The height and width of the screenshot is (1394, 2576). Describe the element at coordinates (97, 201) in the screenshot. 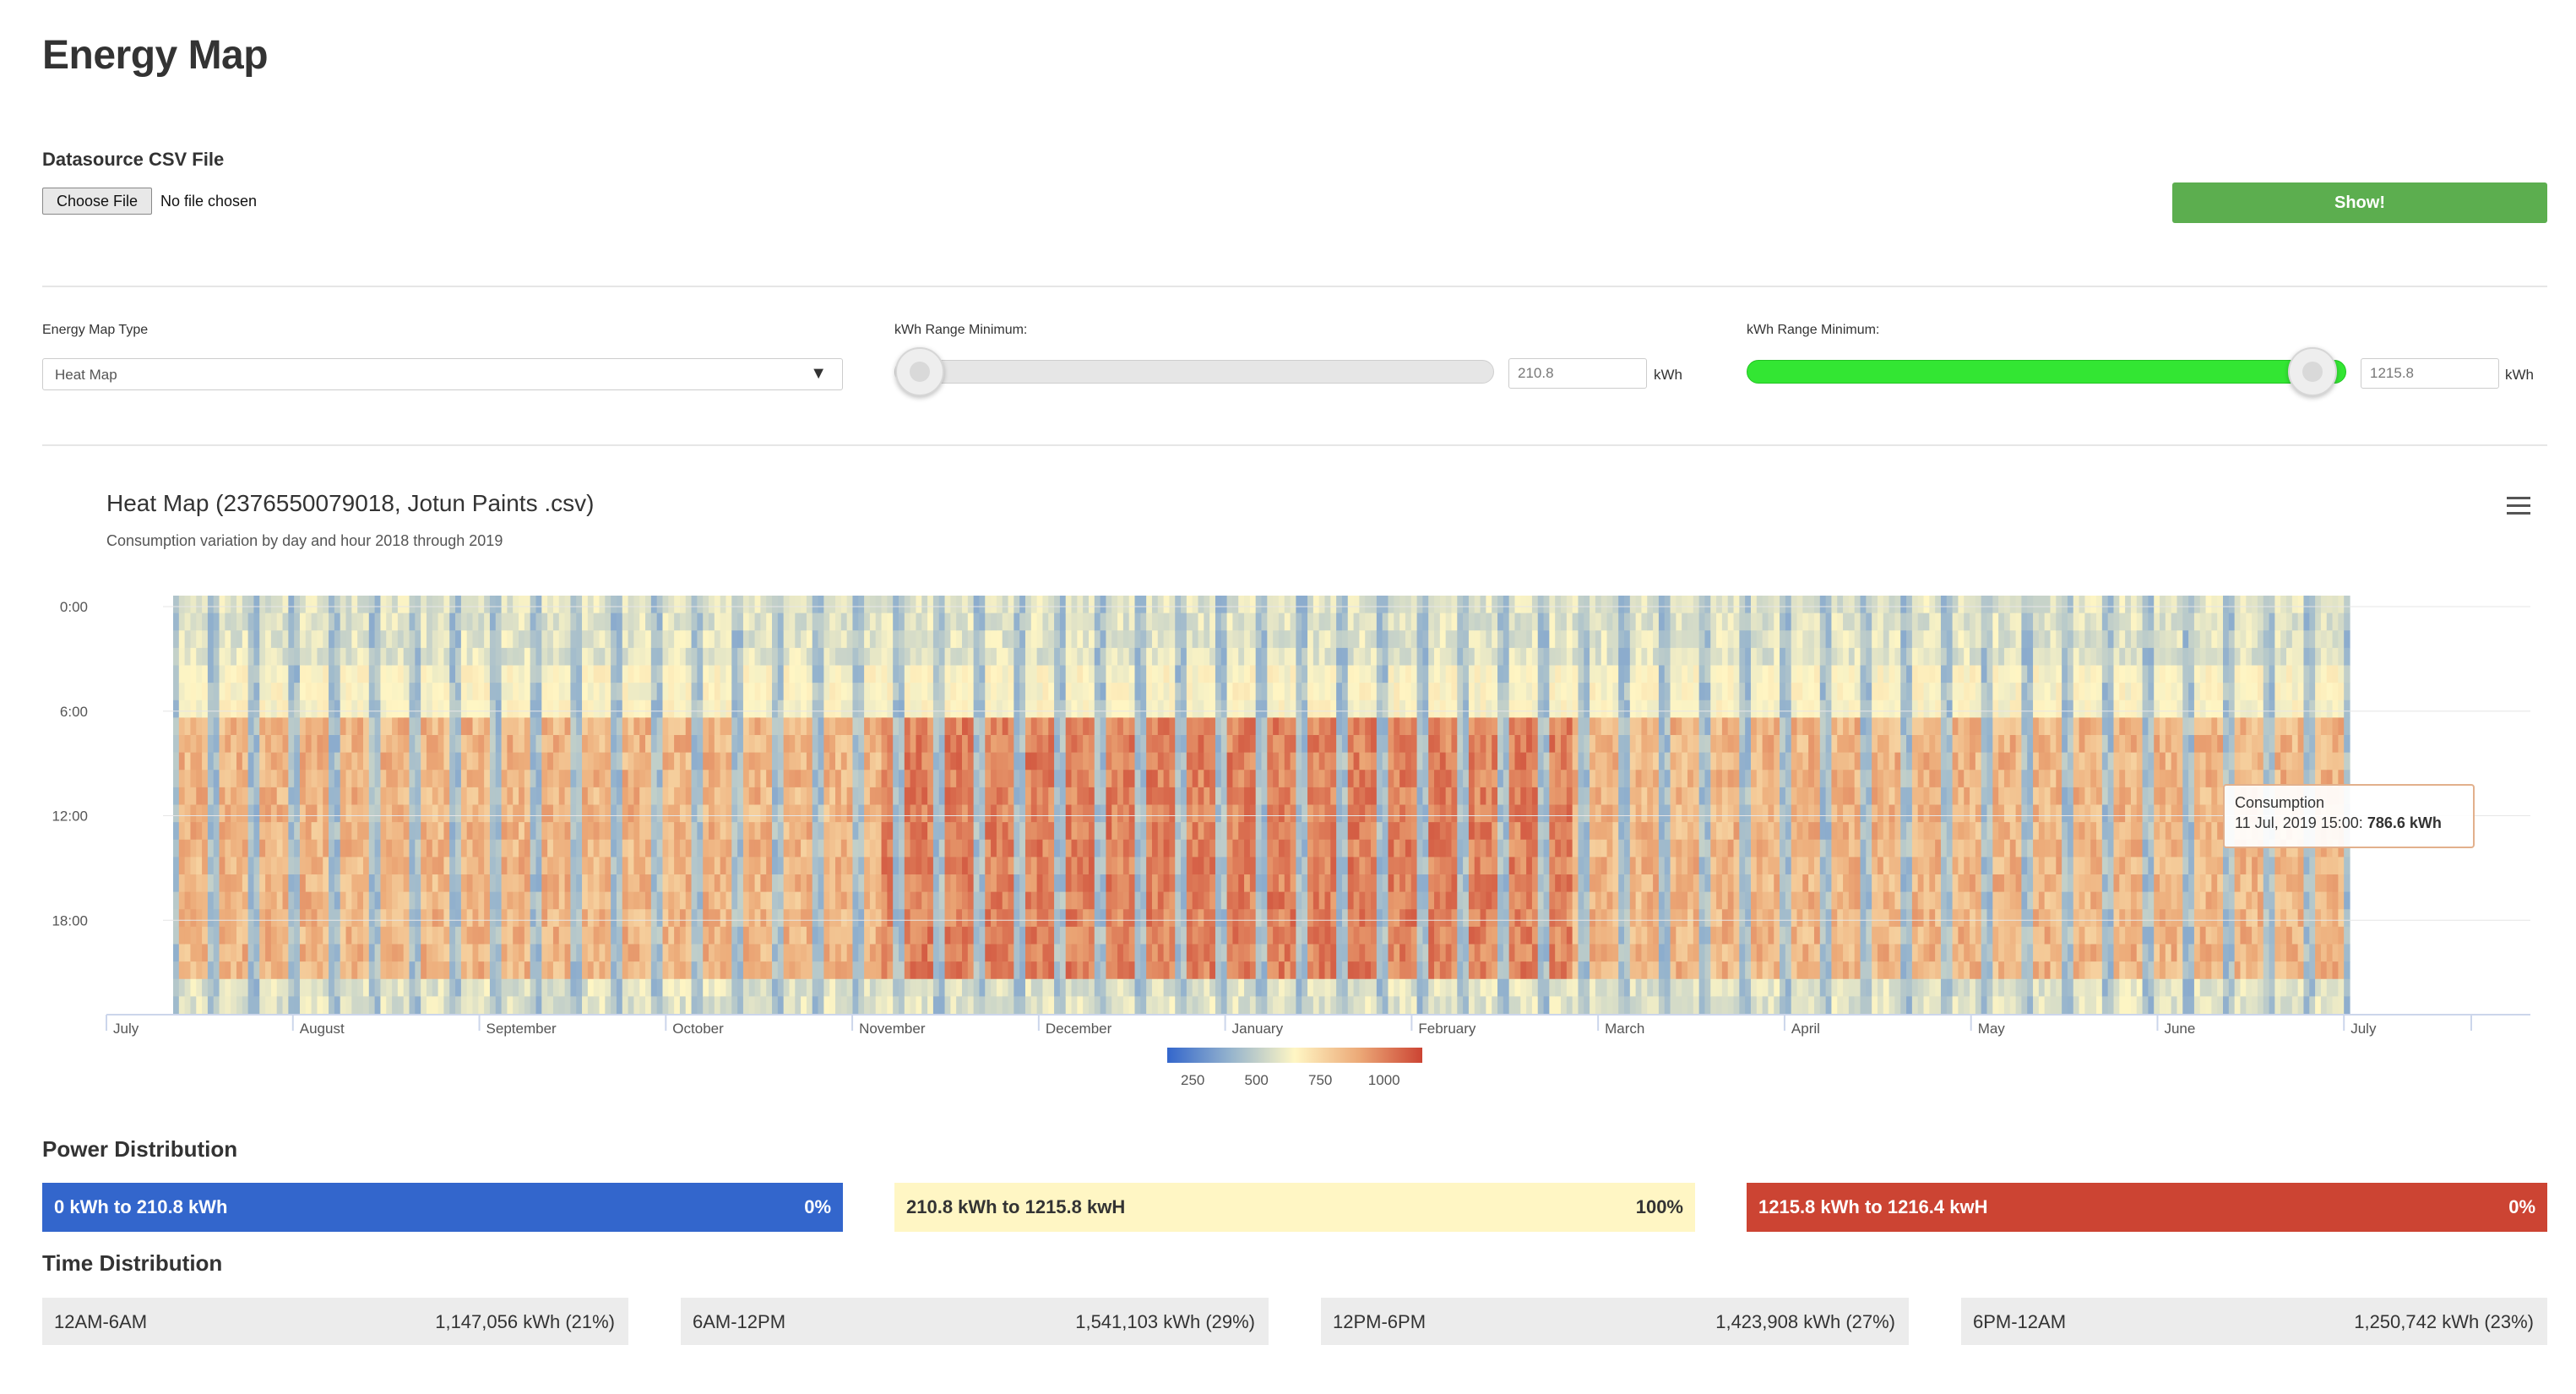

I see `choose-file-button: Choose File` at that location.